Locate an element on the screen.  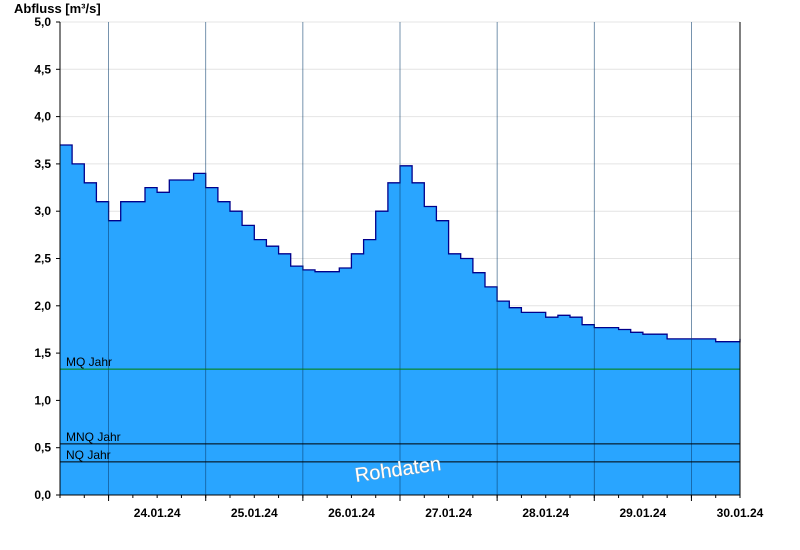
y-tick-label: 2,0 is located at coordinates (42, 306).